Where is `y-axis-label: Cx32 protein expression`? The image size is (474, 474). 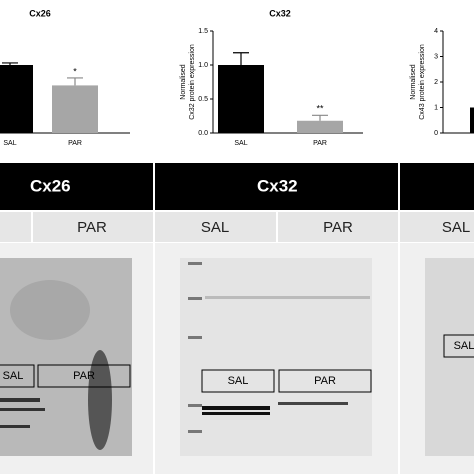 y-axis-label: Cx32 protein expression is located at coordinates (192, 82).